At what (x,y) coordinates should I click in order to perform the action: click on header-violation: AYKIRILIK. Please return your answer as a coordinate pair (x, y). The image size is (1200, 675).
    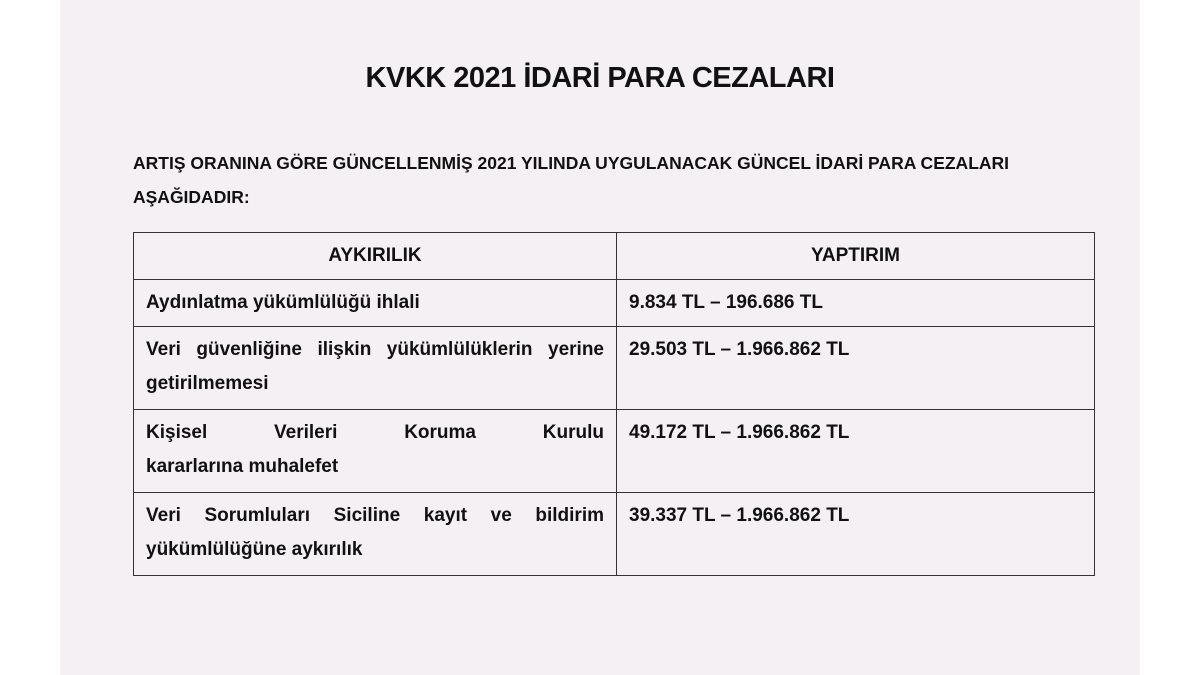
    Looking at the image, I should click on (375, 256).